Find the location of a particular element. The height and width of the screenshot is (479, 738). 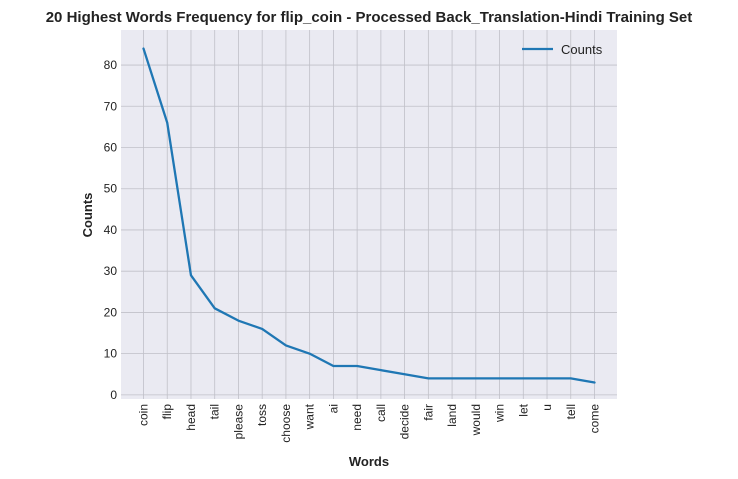

legend-label-counts: Counts is located at coordinates (582, 49).